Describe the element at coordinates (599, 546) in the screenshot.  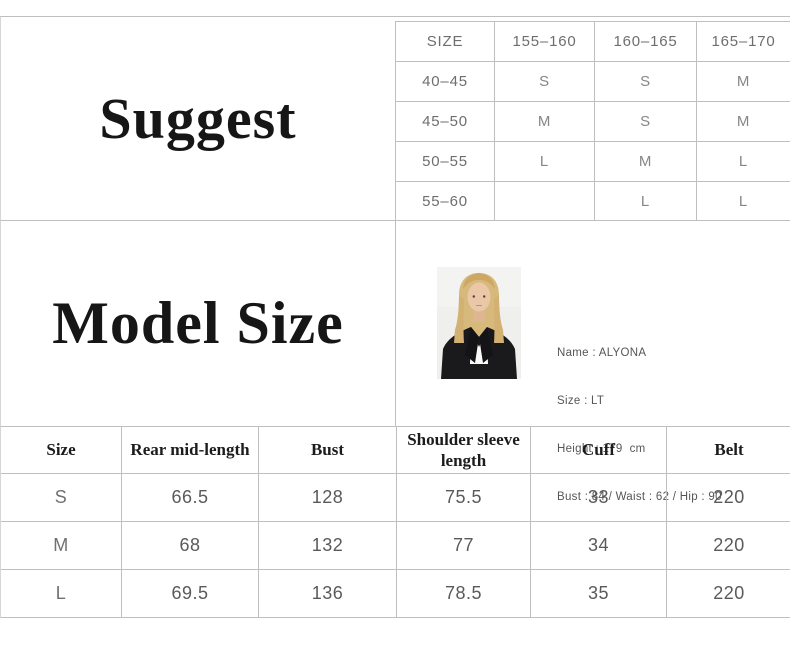
I see `measure-value-cell: 34` at that location.